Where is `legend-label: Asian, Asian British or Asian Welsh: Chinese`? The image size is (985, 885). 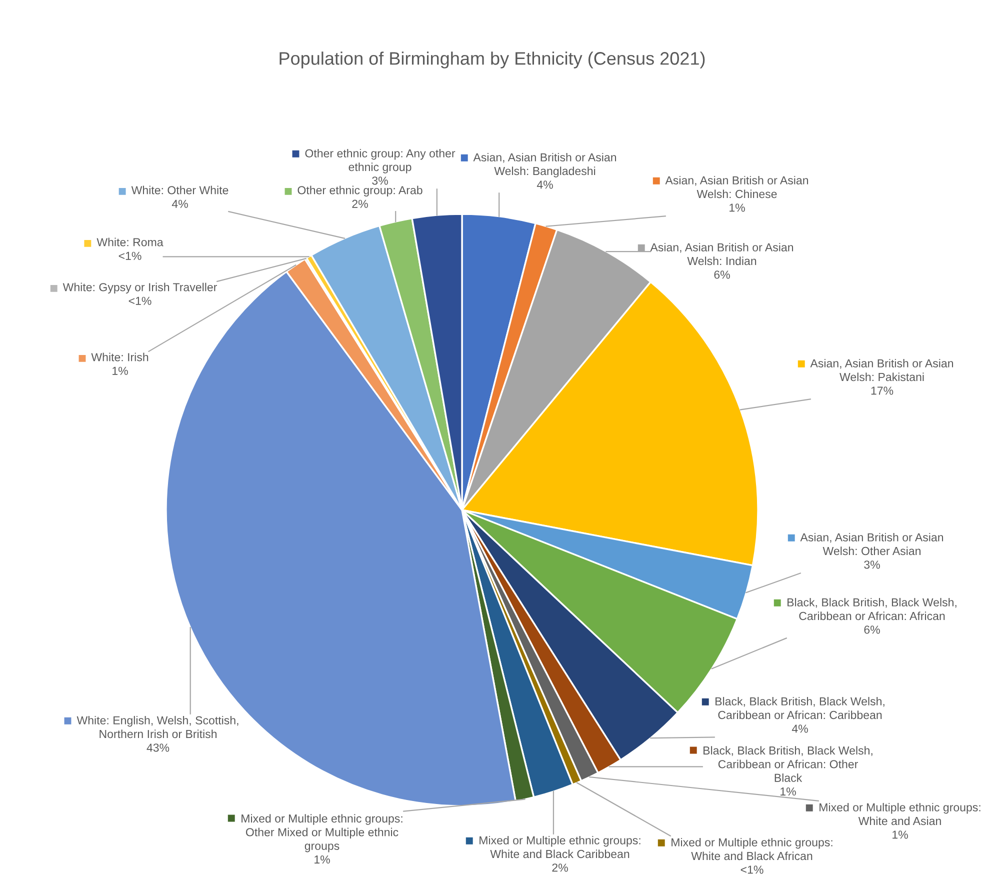 legend-label: Asian, Asian British or Asian Welsh: Chinese is located at coordinates (736, 187).